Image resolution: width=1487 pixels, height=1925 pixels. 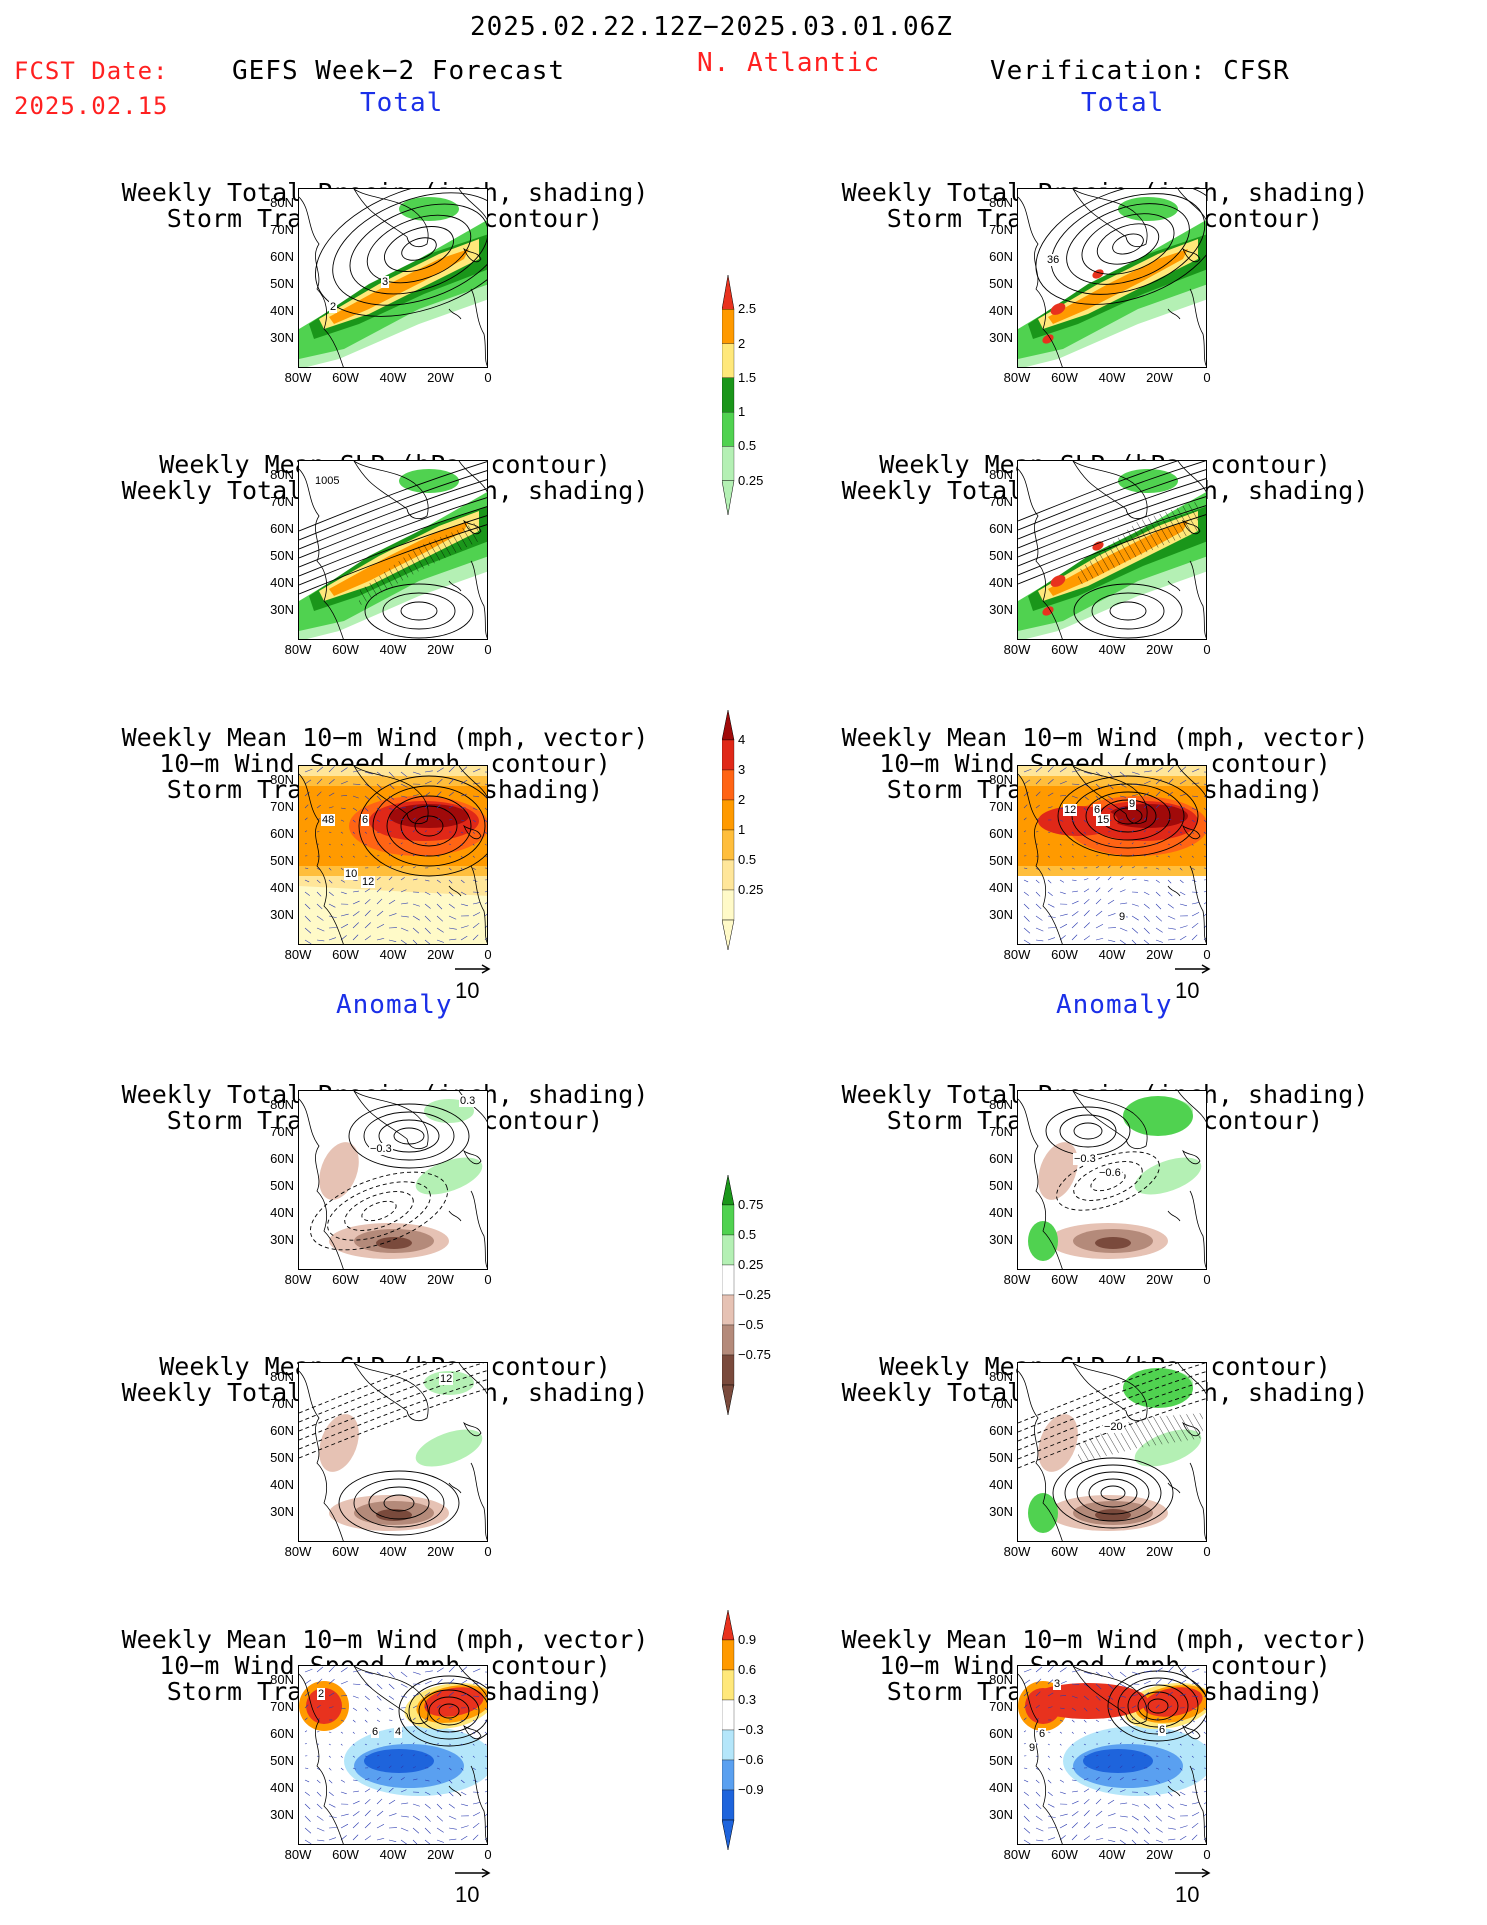 I want to click on colorbar-arrow-top, so click(x=728, y=1625).